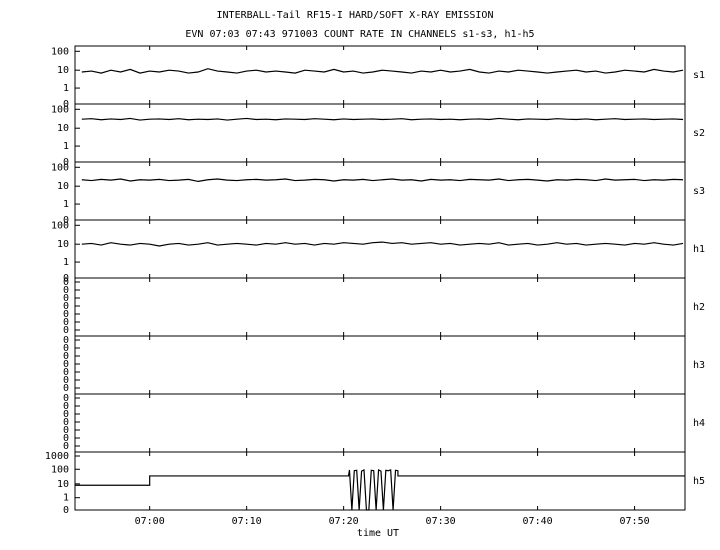 Image resolution: width=720 pixels, height=550 pixels. What do you see at coordinates (378, 533) in the screenshot?
I see `x-axis-label: time UT` at bounding box center [378, 533].